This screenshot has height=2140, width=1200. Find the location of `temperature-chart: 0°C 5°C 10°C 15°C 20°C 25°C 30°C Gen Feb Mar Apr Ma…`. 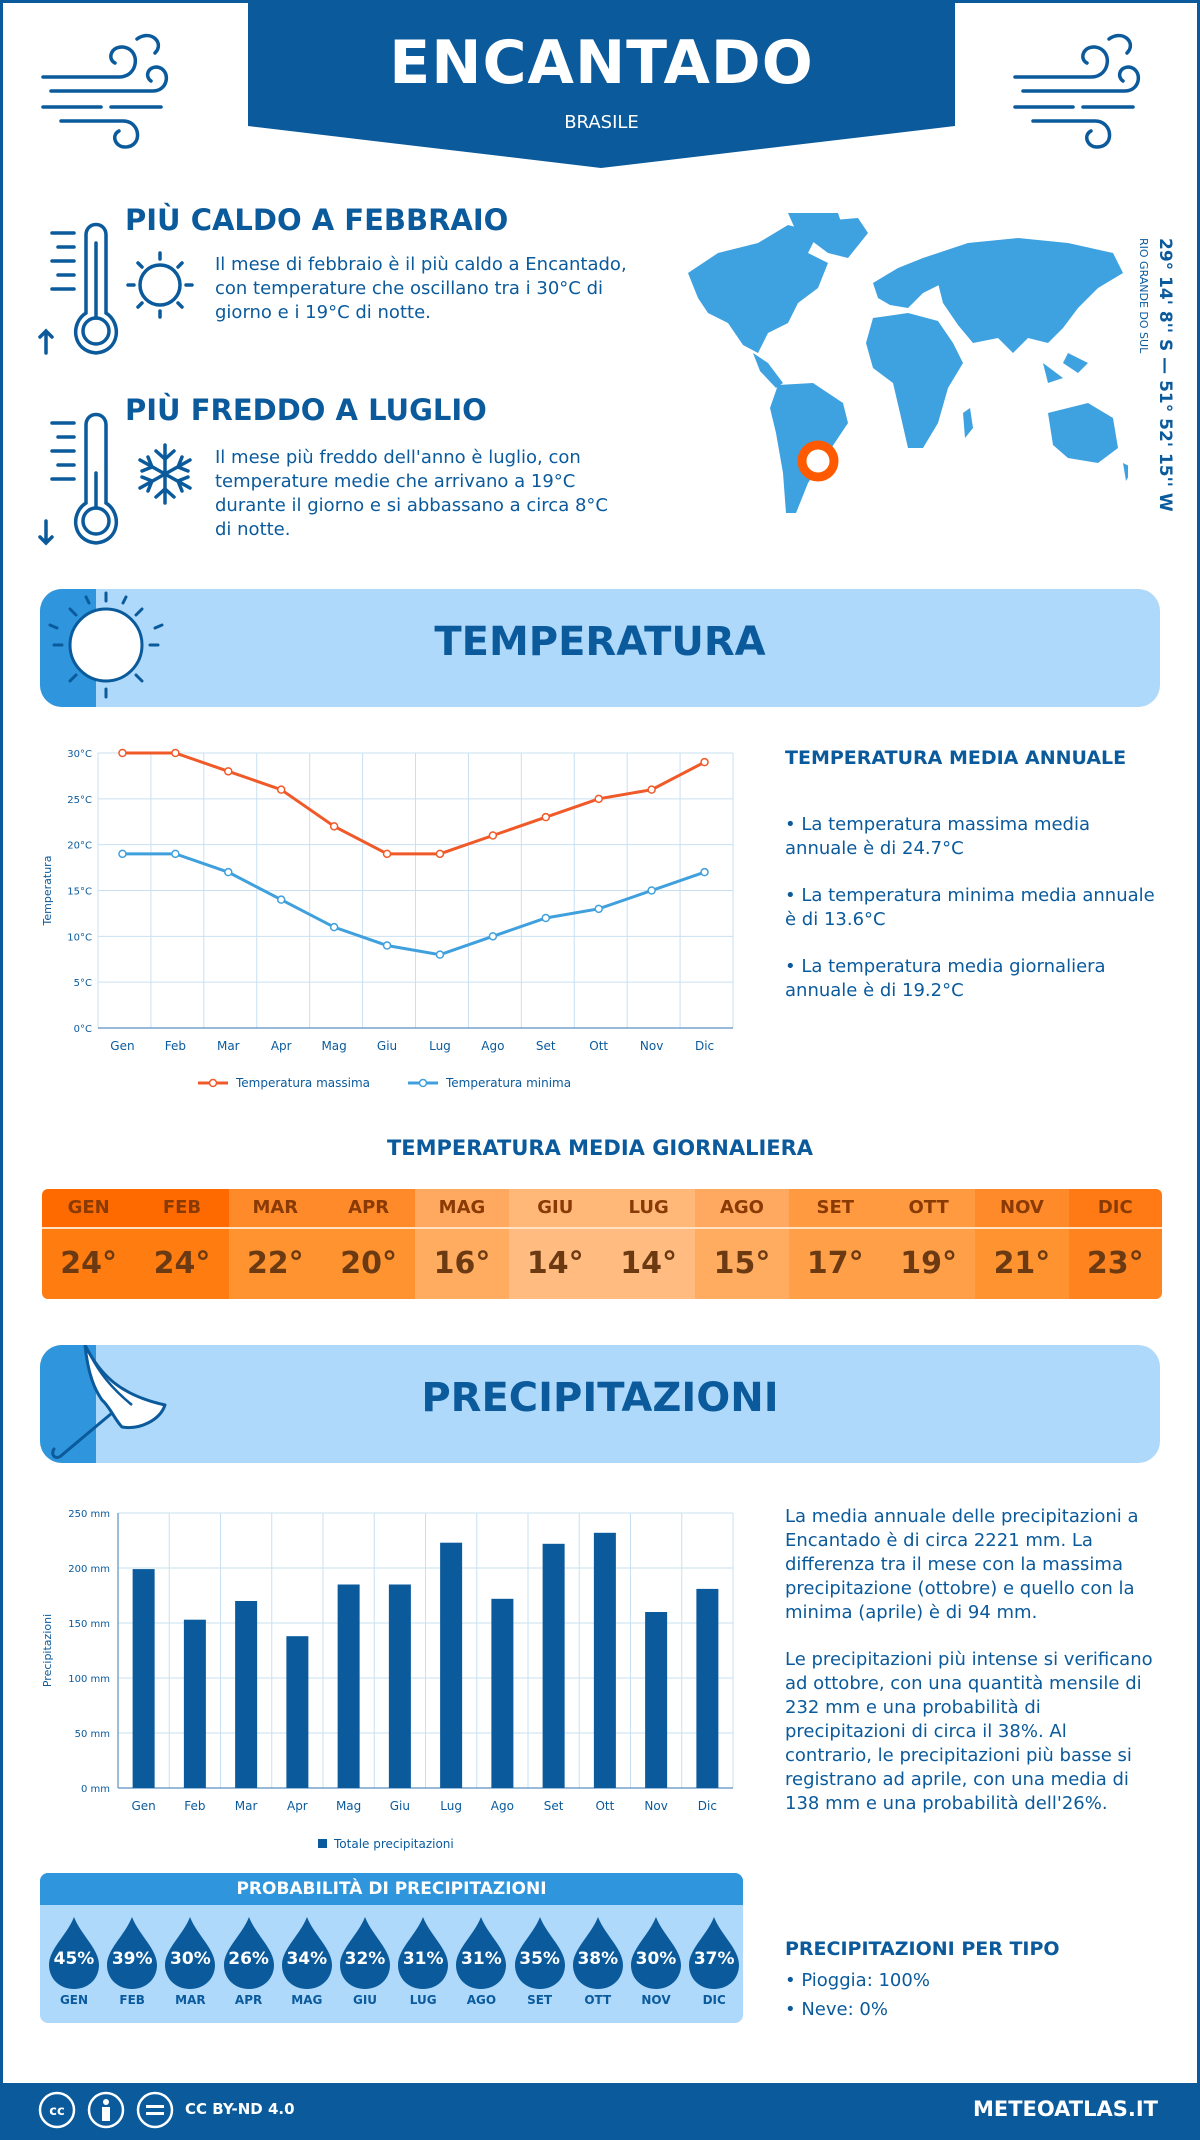

temperature-chart: 0°C 5°C 10°C 15°C 20°C 25°C 30°C Gen Feb Mar Apr Ma… is located at coordinates (387, 919).